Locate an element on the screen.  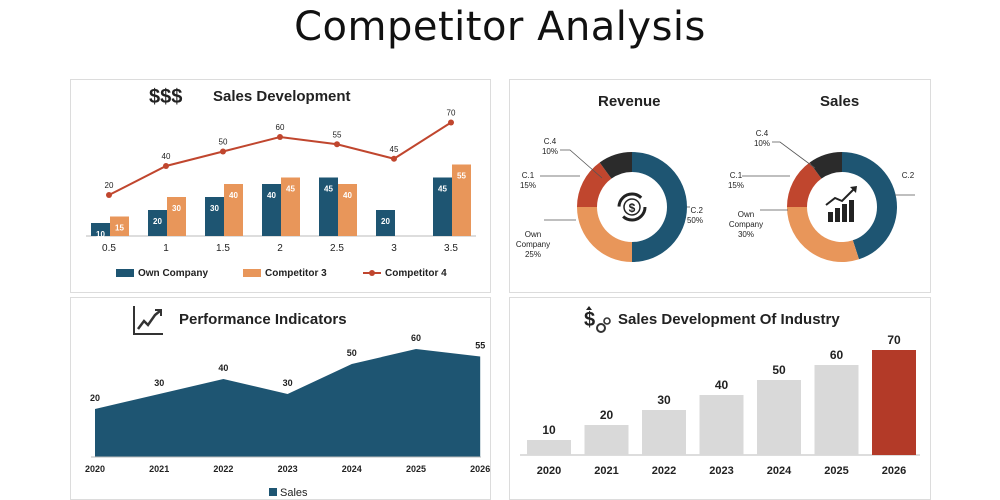
sales-title: Sales is located at coordinates (840, 101).